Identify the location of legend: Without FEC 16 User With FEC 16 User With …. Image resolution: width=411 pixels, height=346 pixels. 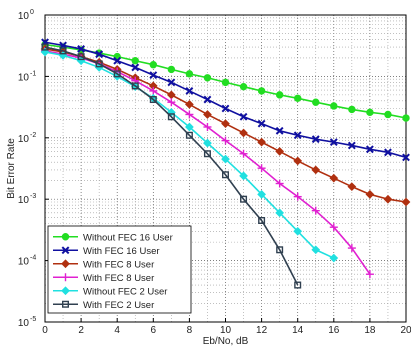
(119, 269).